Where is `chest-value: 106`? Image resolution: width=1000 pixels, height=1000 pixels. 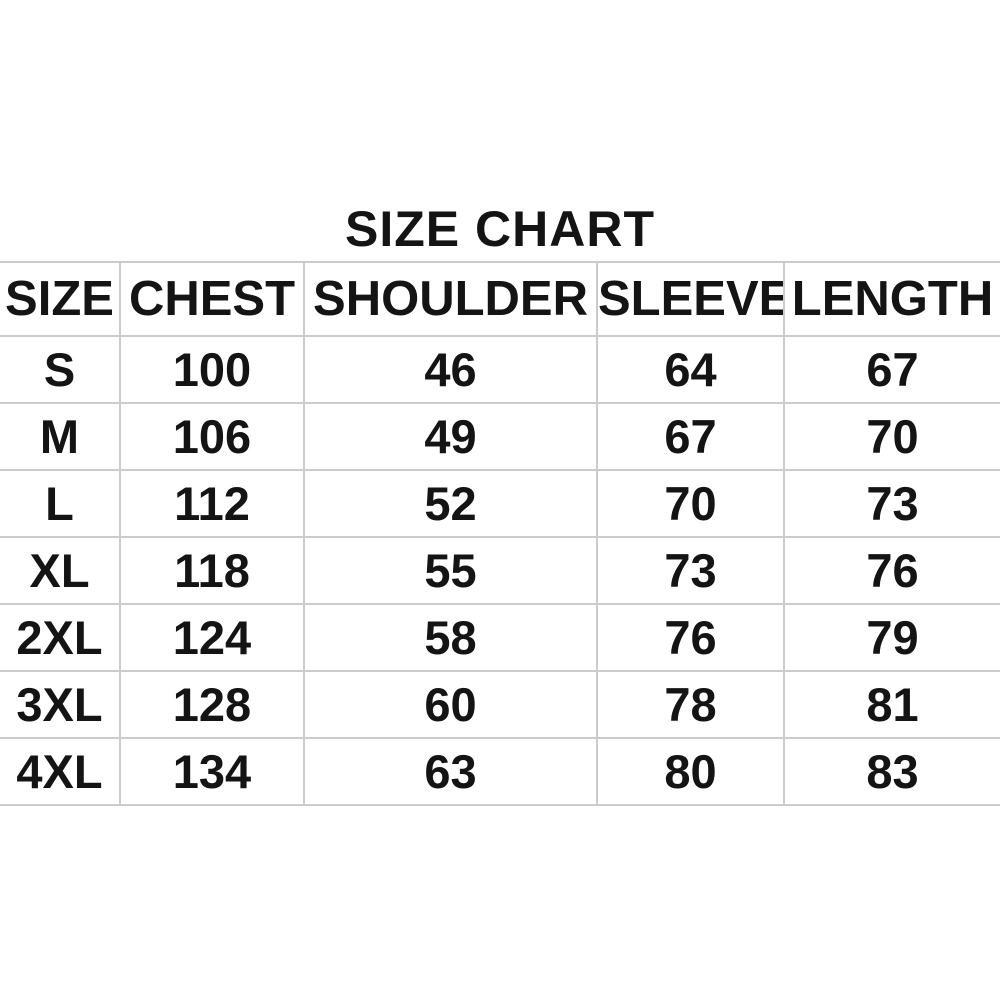 chest-value: 106 is located at coordinates (211, 436).